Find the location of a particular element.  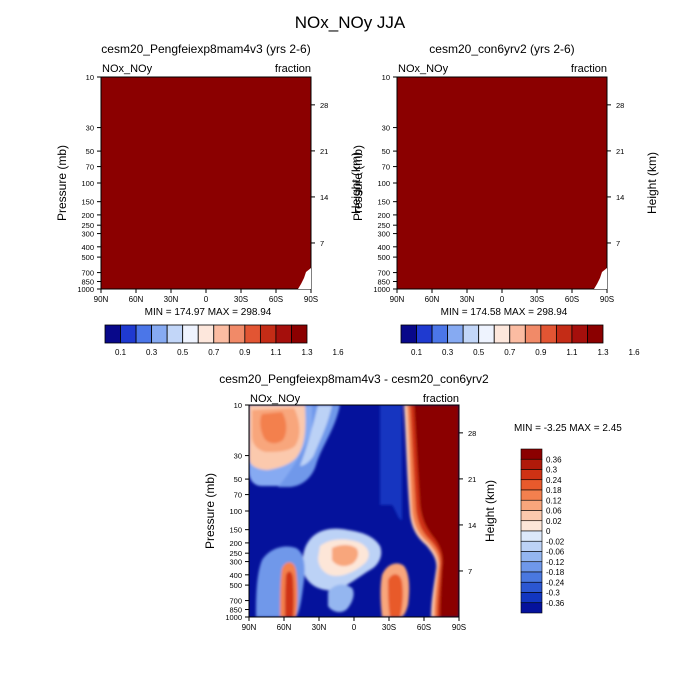

colorbar-label: 0.1 is located at coordinates (417, 352).